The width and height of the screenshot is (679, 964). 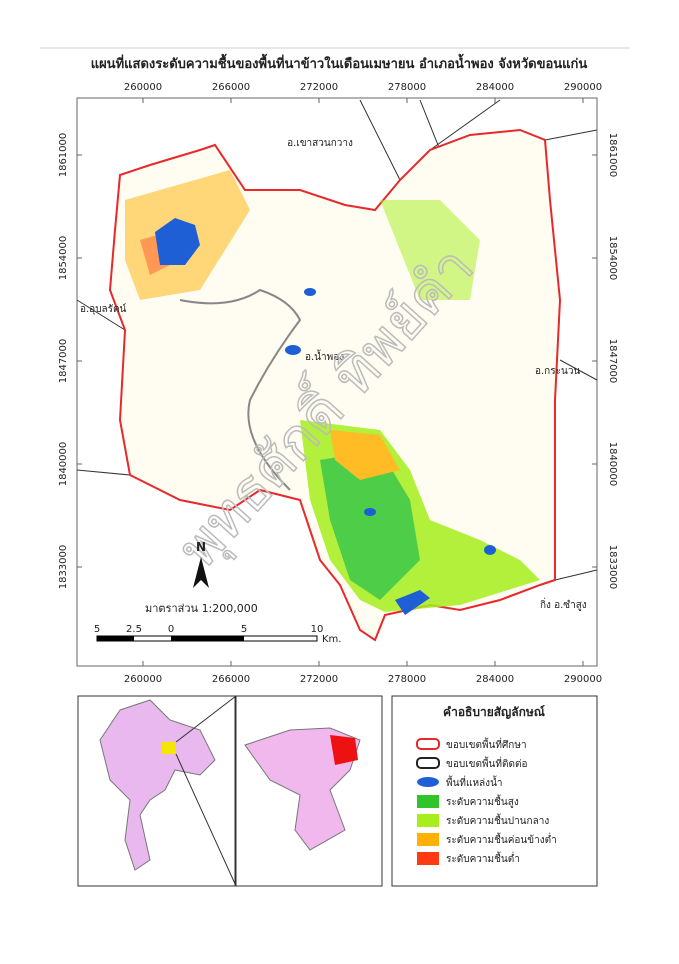 What do you see at coordinates (324, 356) in the screenshot?
I see `place-label: อ.น้ำพอง` at bounding box center [324, 356].